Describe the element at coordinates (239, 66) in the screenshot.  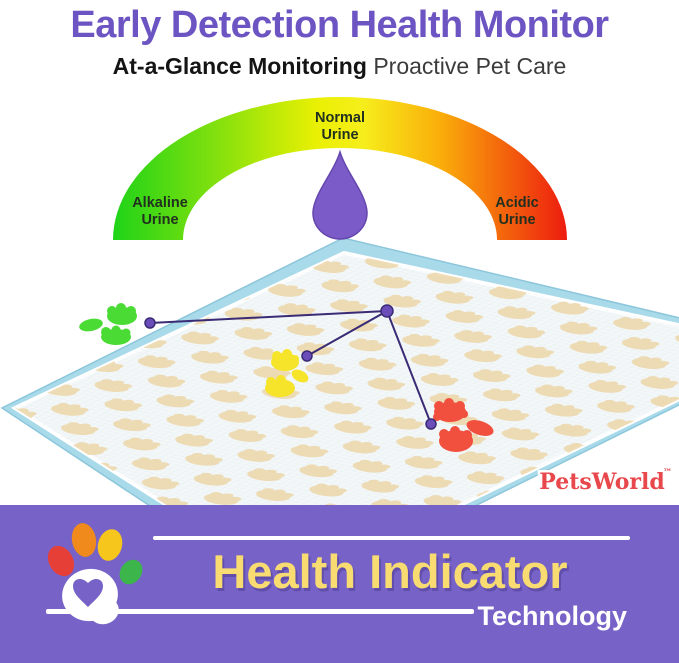
I see `subtitle-bold-text: At-a-Glance Monitoring` at that location.